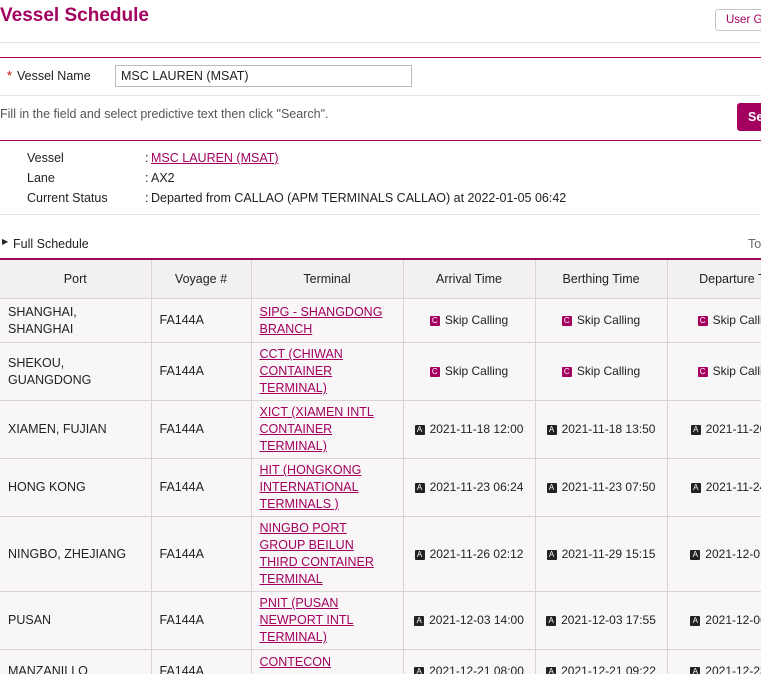 Image resolution: width=761 pixels, height=674 pixels. Describe the element at coordinates (608, 620) in the screenshot. I see `time-text: 2021-12-03 17:55` at that location.